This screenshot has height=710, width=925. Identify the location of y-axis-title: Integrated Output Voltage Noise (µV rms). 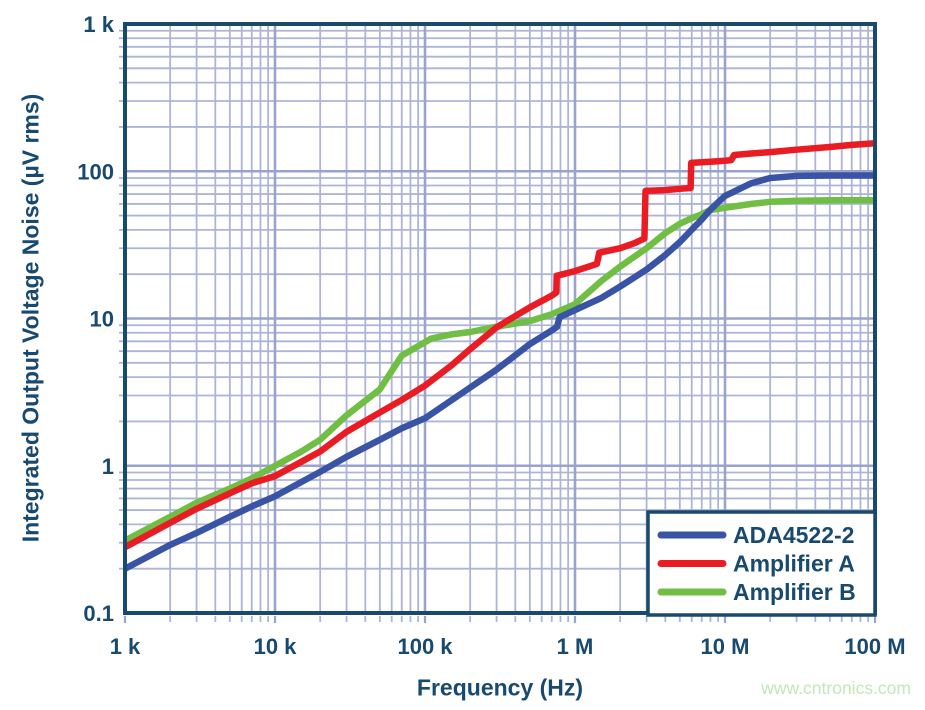
(30, 318).